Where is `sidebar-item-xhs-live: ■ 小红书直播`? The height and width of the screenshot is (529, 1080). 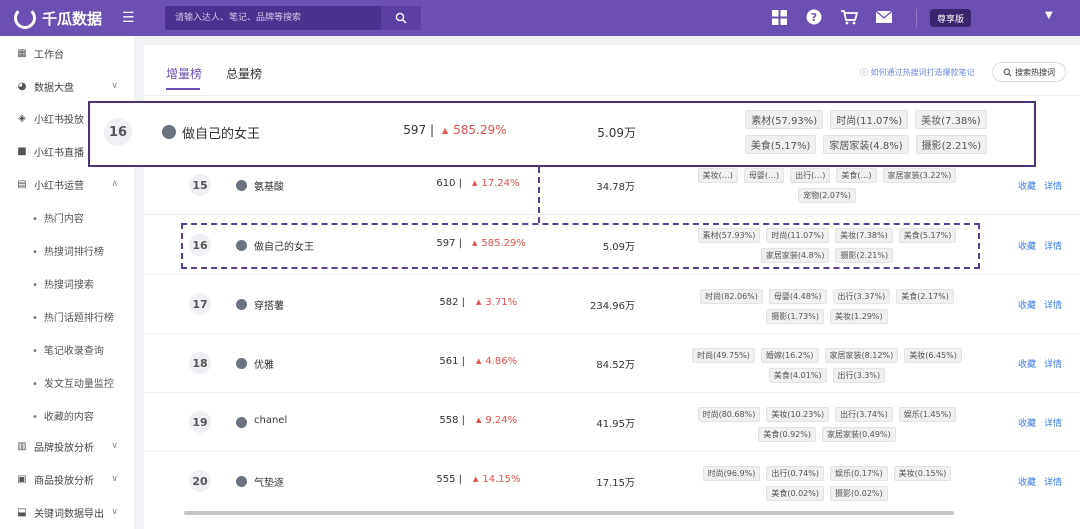
sidebar-item-xhs-live: ■ 小红书直播 is located at coordinates (67, 151).